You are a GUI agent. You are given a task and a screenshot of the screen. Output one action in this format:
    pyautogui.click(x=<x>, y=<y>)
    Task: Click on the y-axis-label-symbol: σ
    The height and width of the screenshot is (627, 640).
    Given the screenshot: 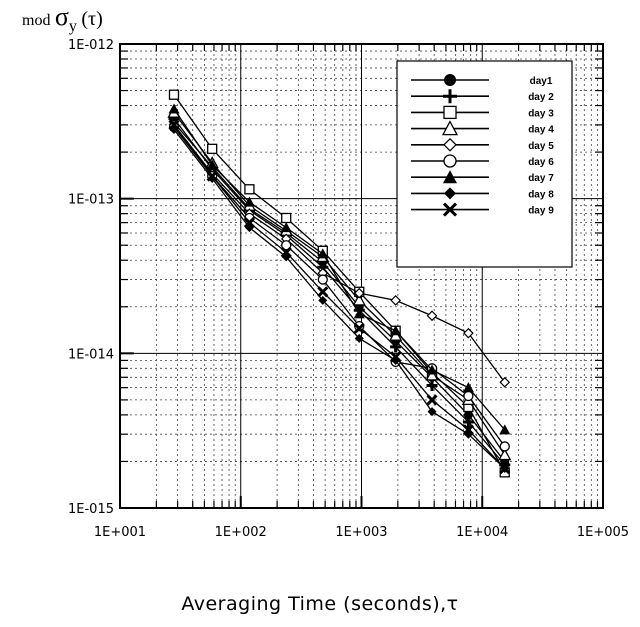 What is the action you would take?
    pyautogui.click(x=61, y=16)
    